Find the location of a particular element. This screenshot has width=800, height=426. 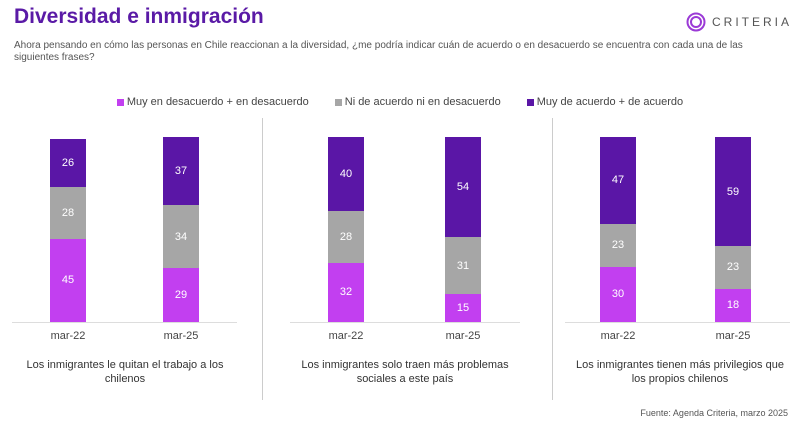

legend-item-agree: Muy de acuerdo + de acuerdo is located at coordinates (605, 102).